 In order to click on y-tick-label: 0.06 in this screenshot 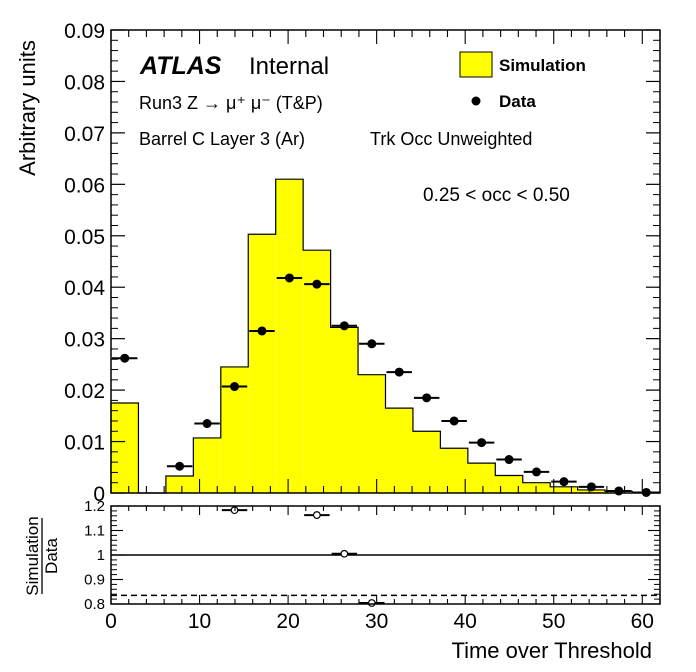, I will do `click(84, 185)`.